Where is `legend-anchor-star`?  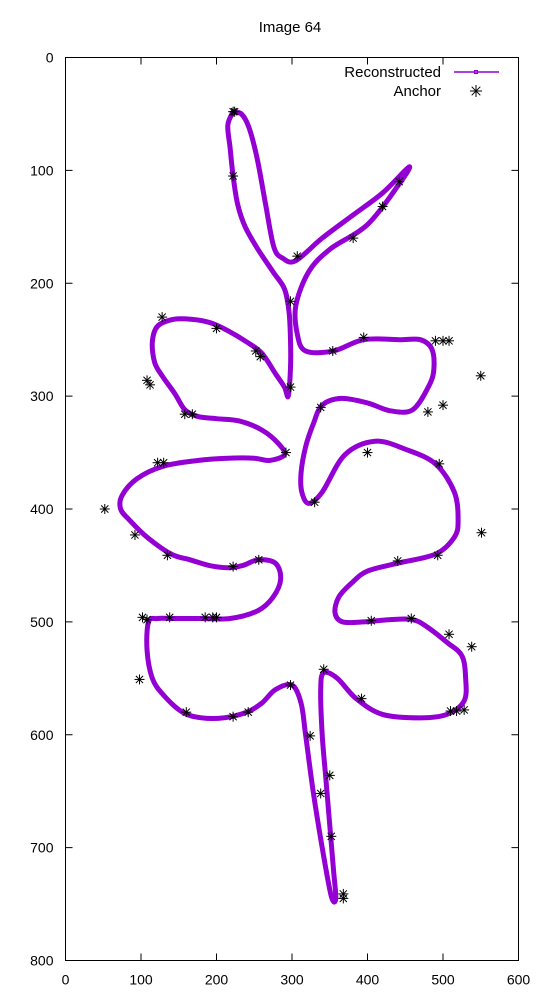
legend-anchor-star is located at coordinates (476, 91).